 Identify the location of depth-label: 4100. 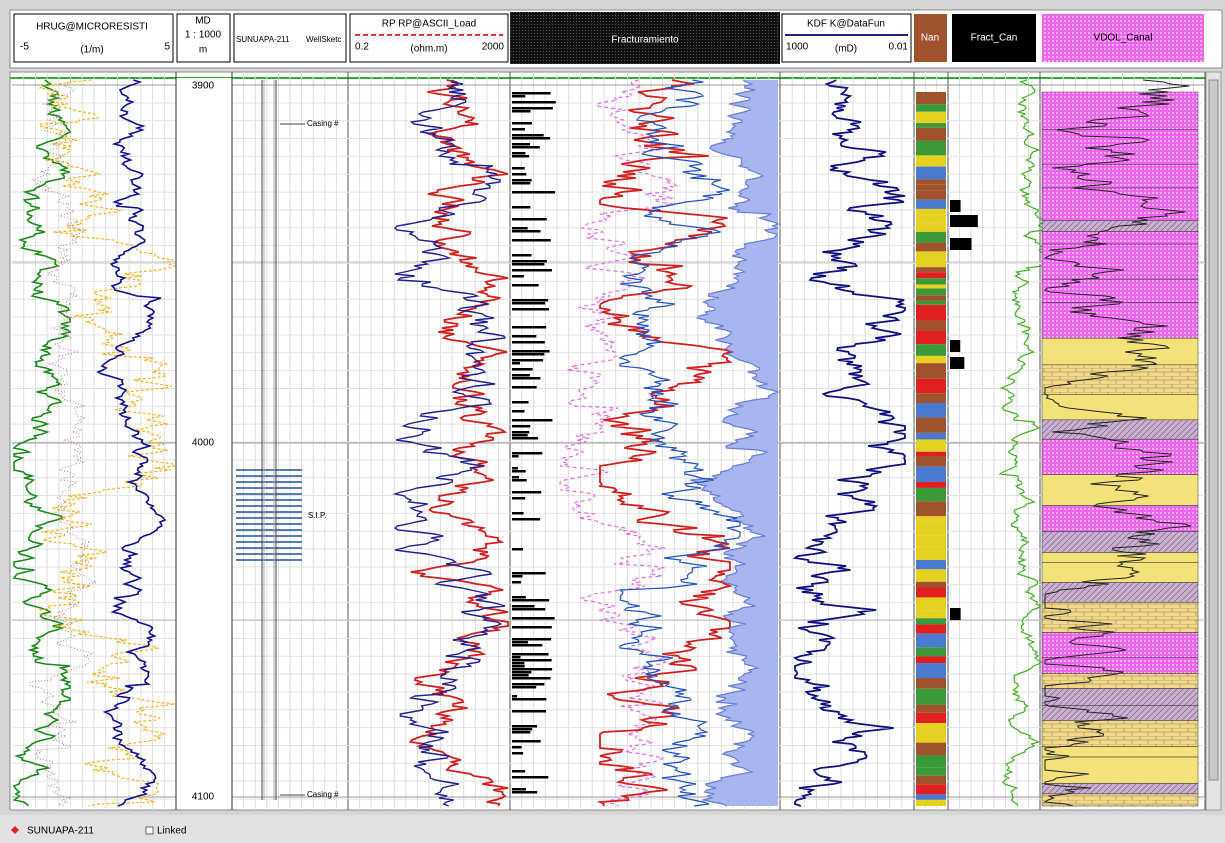
(203, 797).